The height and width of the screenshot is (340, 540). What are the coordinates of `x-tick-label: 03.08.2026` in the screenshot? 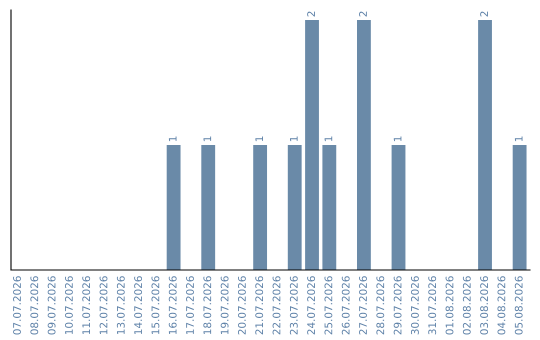 It's located at (484, 305).